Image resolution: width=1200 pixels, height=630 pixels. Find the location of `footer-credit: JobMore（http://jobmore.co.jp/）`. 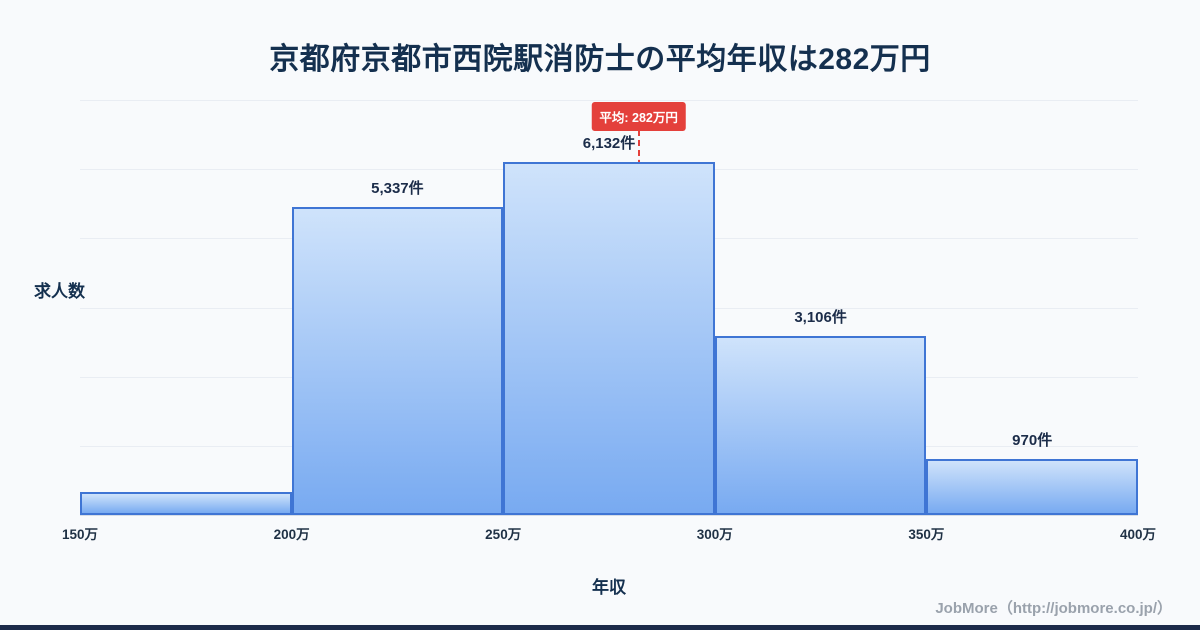

footer-credit: JobMore（http://jobmore.co.jp/） is located at coordinates (1053, 608).